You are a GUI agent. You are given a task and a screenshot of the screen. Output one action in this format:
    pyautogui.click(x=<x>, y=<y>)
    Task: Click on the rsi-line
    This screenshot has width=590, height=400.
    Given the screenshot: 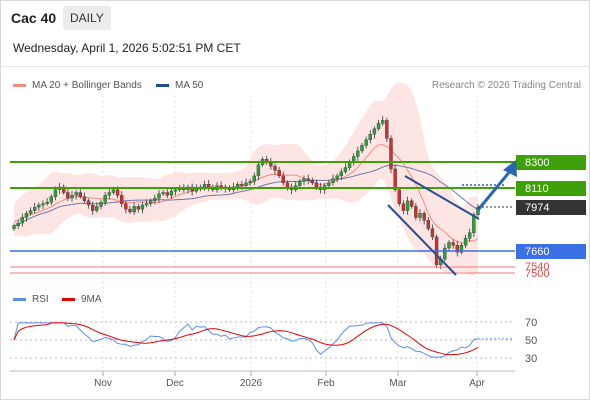 What is the action you would take?
    pyautogui.click(x=246, y=340)
    